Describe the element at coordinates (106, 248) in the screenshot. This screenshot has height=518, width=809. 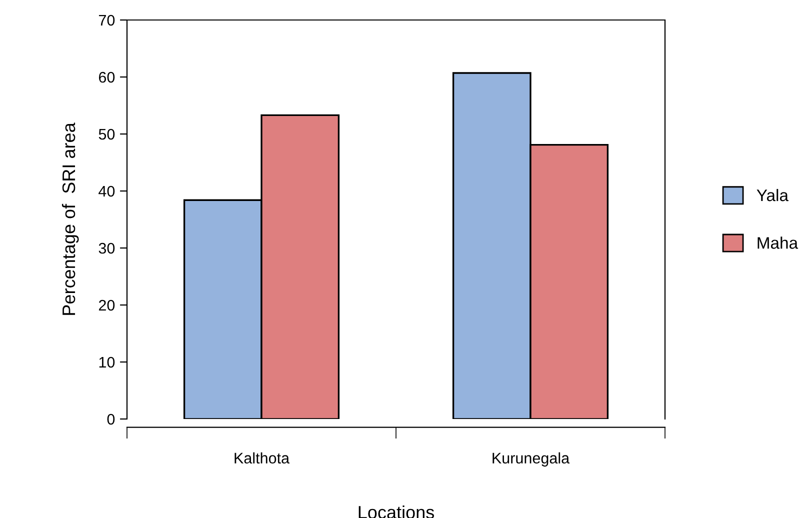
I see `y-tick-label: 30` at that location.